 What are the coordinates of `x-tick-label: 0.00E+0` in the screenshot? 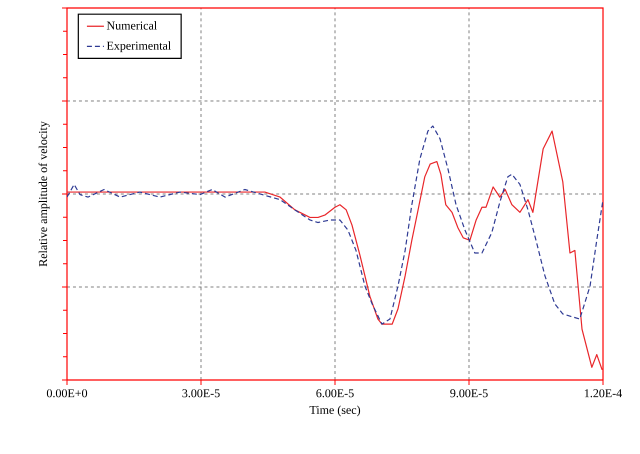 It's located at (67, 393).